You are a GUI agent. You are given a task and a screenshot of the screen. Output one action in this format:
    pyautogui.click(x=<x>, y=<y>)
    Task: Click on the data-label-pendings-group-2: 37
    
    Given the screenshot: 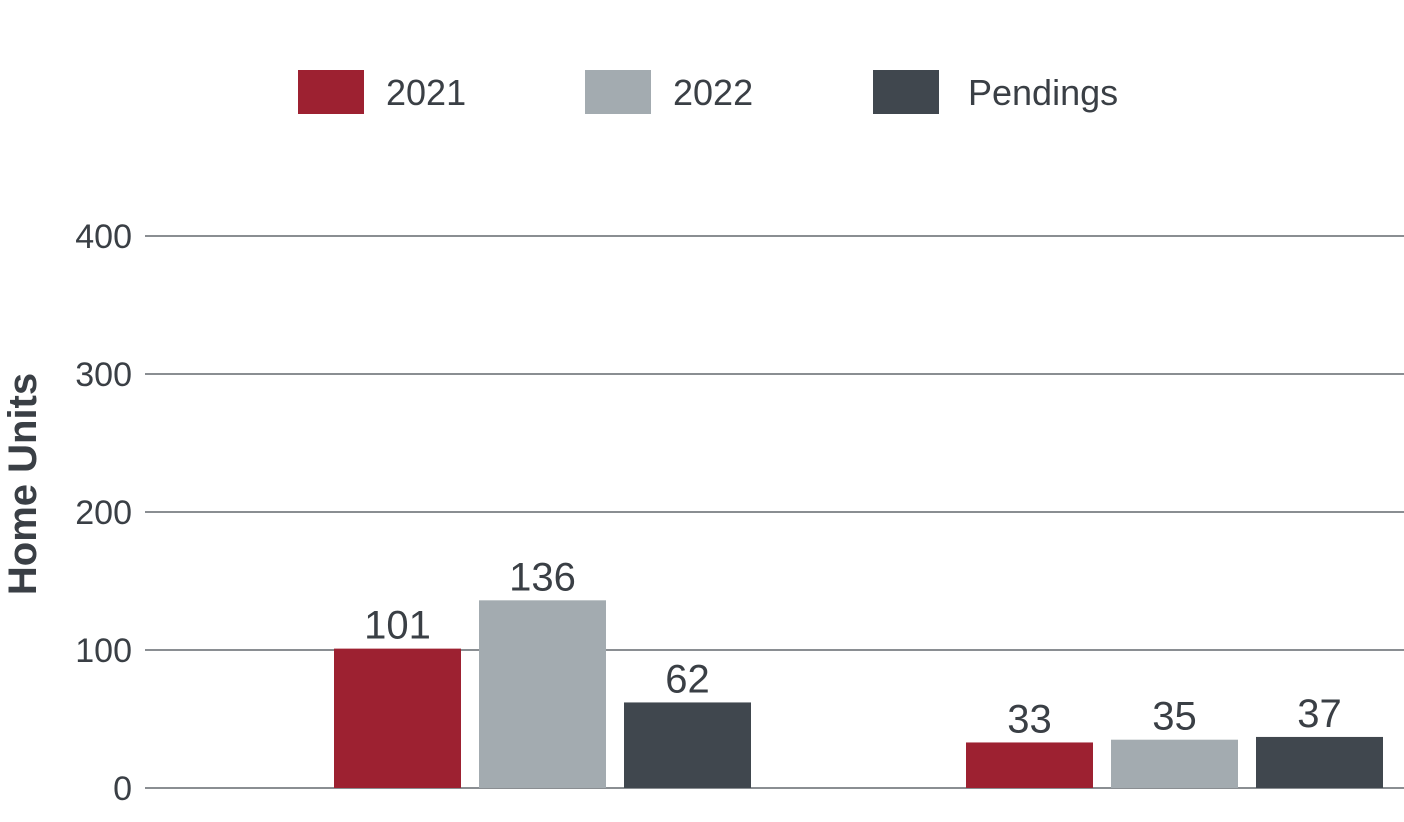 What is the action you would take?
    pyautogui.click(x=1319, y=714)
    